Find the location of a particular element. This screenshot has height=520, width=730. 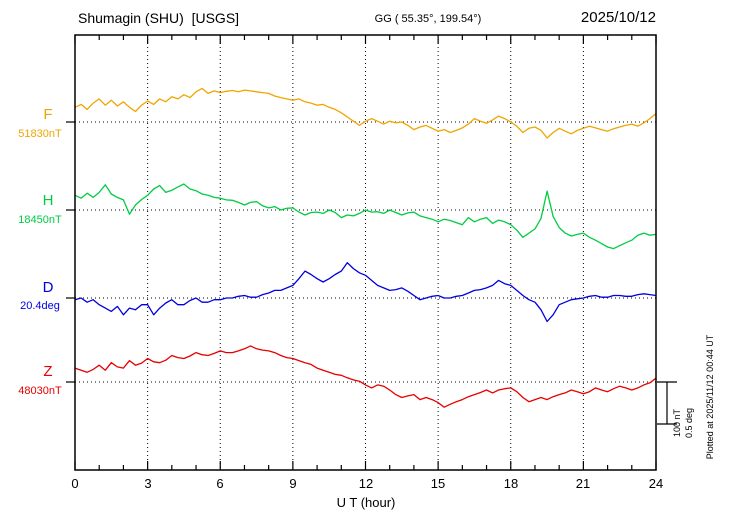

scalebar-deg-label: 0.5 deg is located at coordinates (689, 423).